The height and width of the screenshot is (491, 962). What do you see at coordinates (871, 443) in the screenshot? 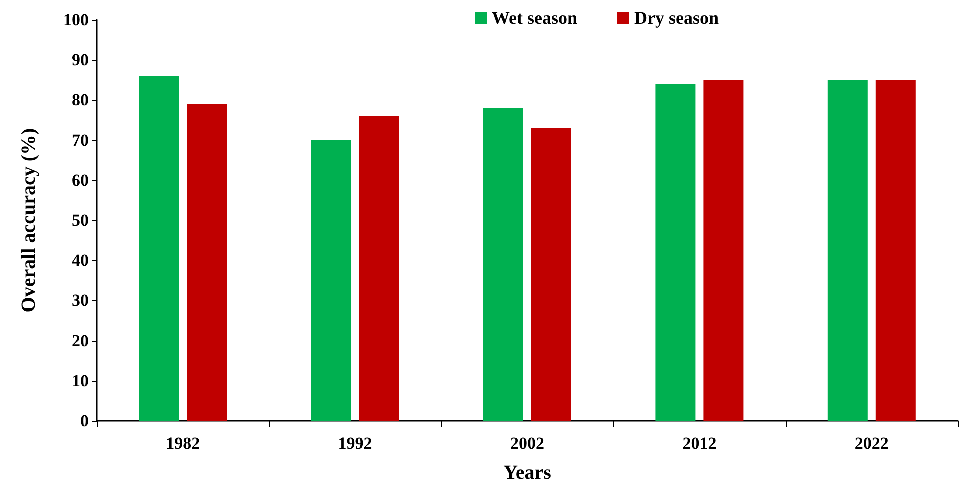
I see `x-tick-label: 2022` at bounding box center [871, 443].